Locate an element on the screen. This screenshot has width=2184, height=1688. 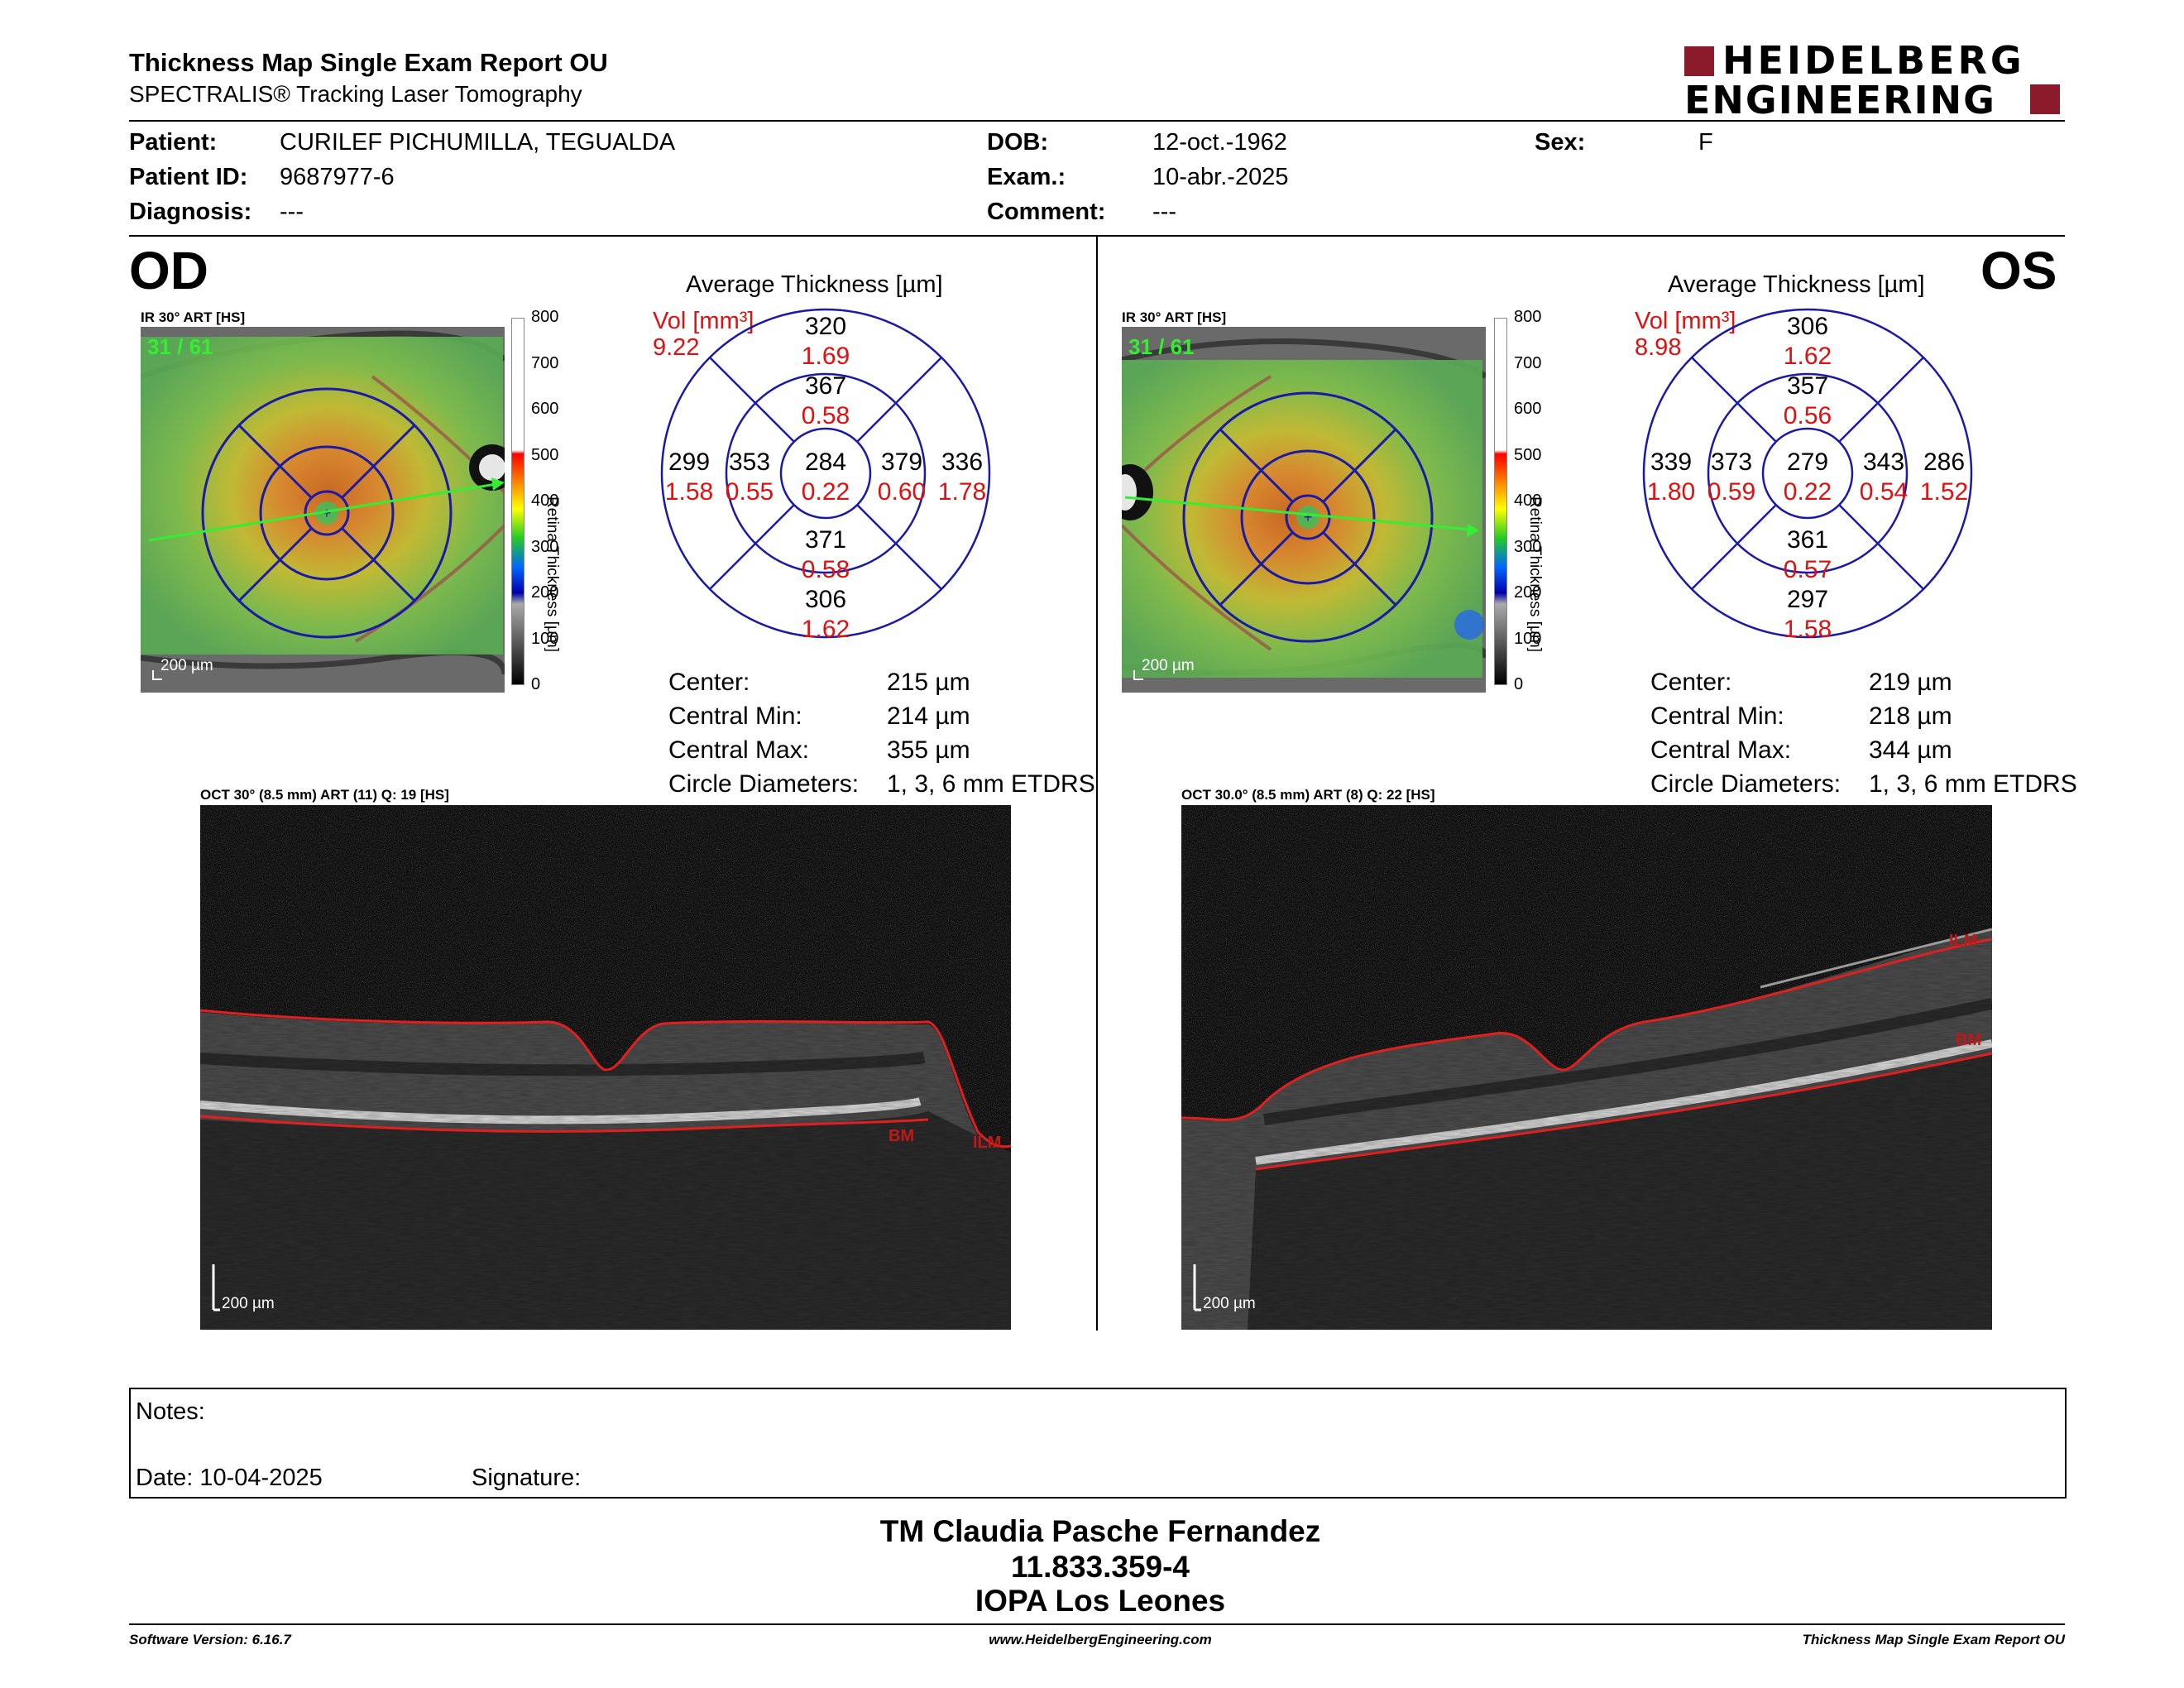
os-colorbar-tick: 600 is located at coordinates (1528, 409).